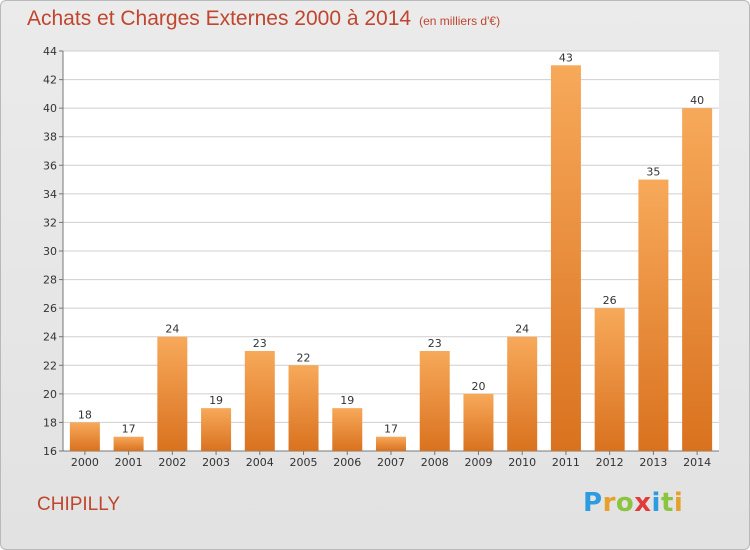  Describe the element at coordinates (593, 503) in the screenshot. I see `logo-letter: P` at that location.